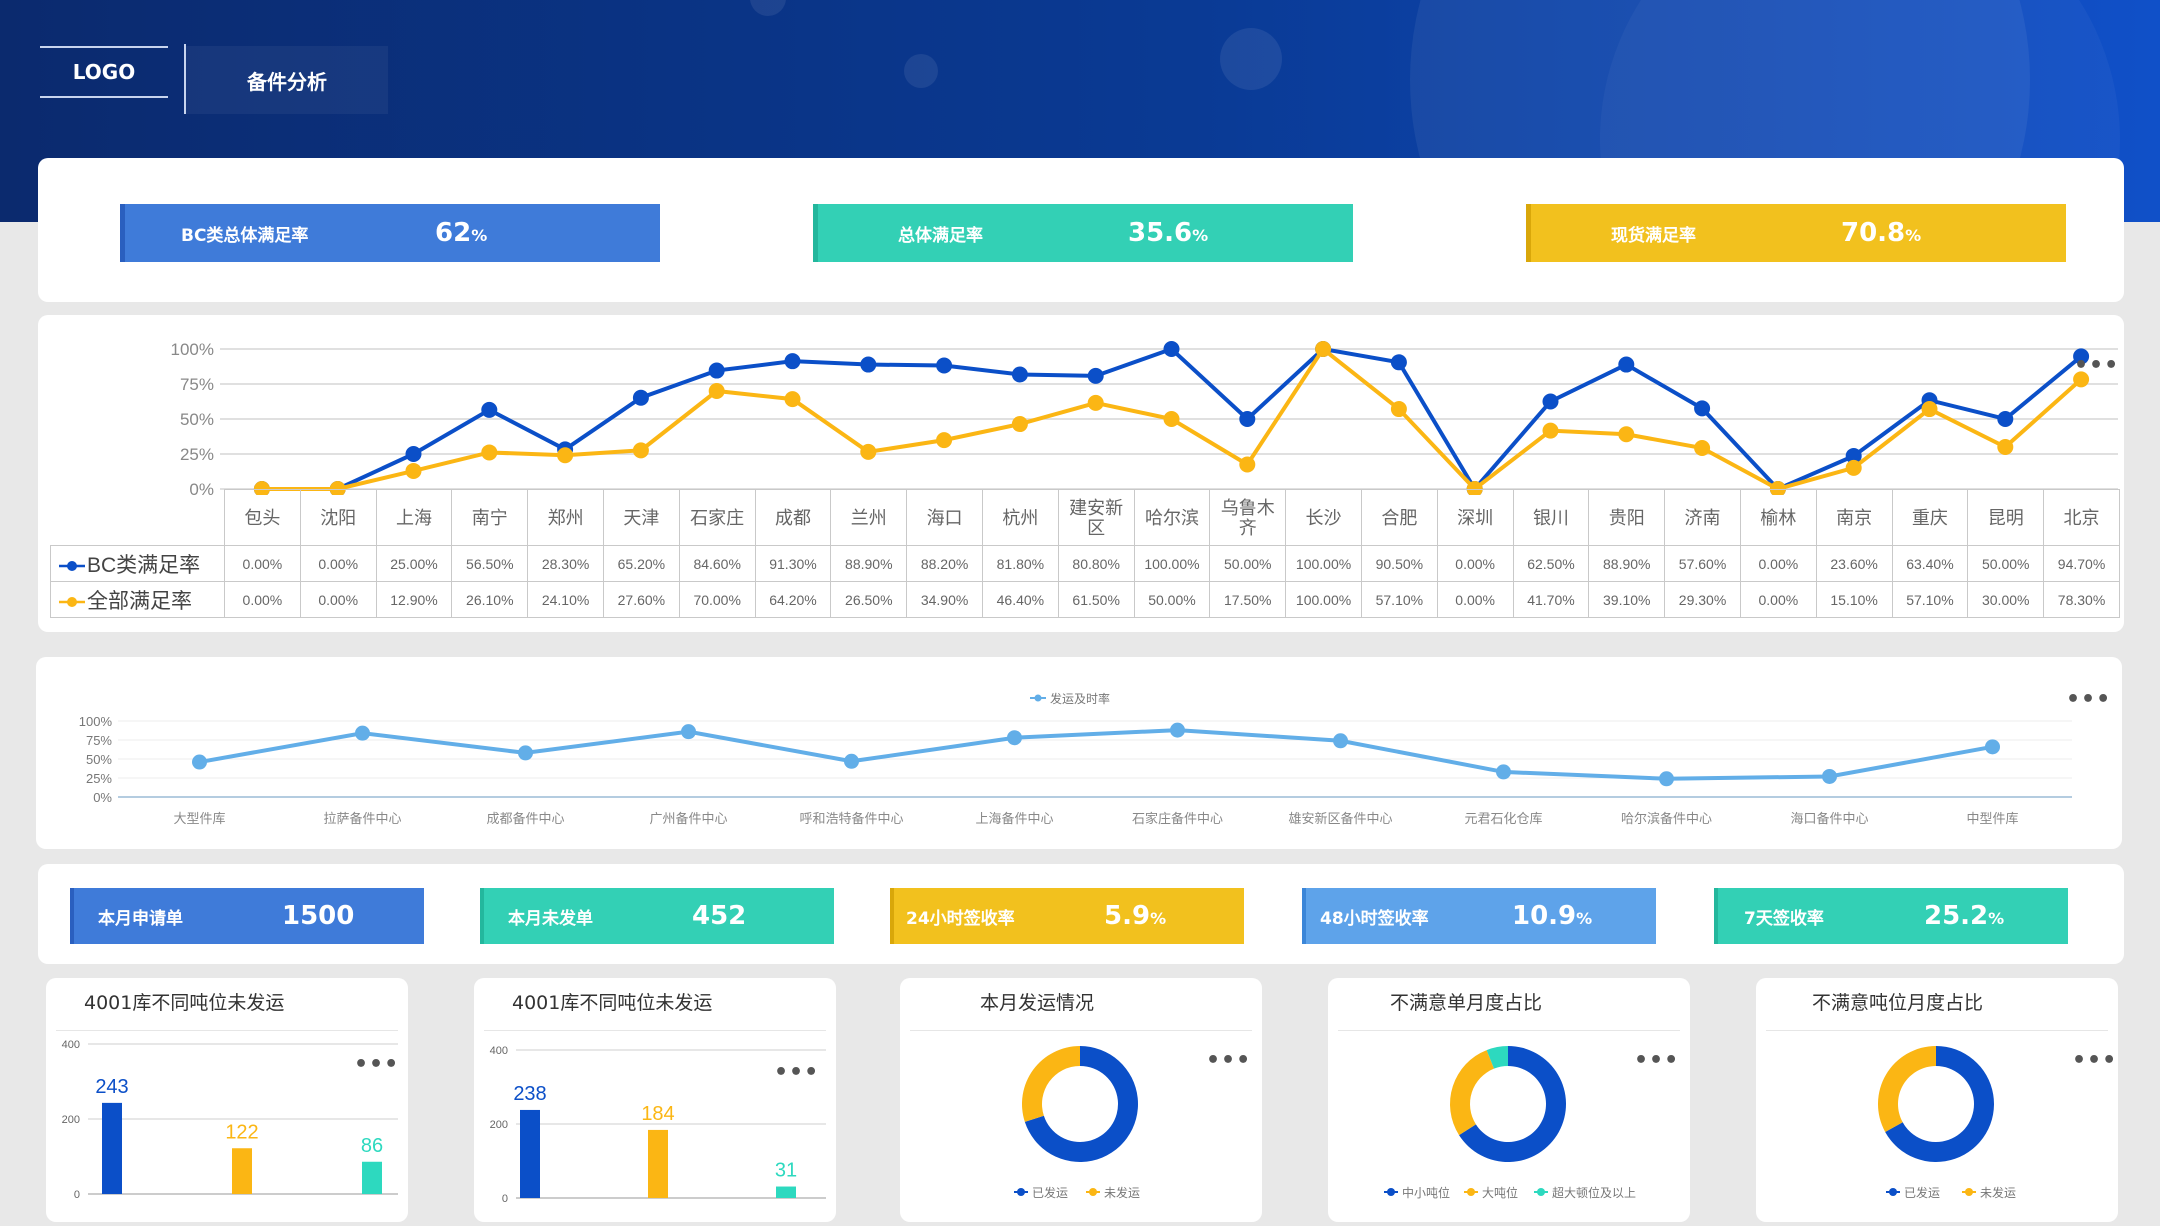  I want to click on x-tick-label: 中型件库, so click(1992, 818).